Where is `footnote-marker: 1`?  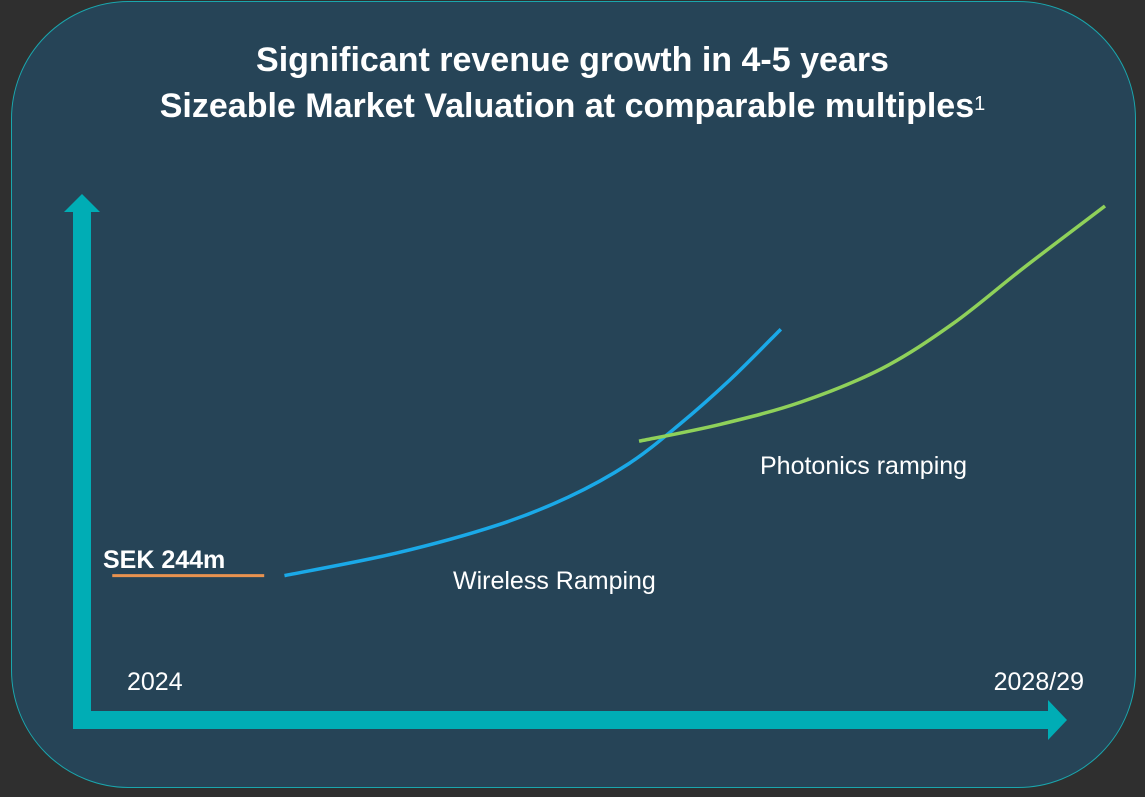 footnote-marker: 1 is located at coordinates (980, 104).